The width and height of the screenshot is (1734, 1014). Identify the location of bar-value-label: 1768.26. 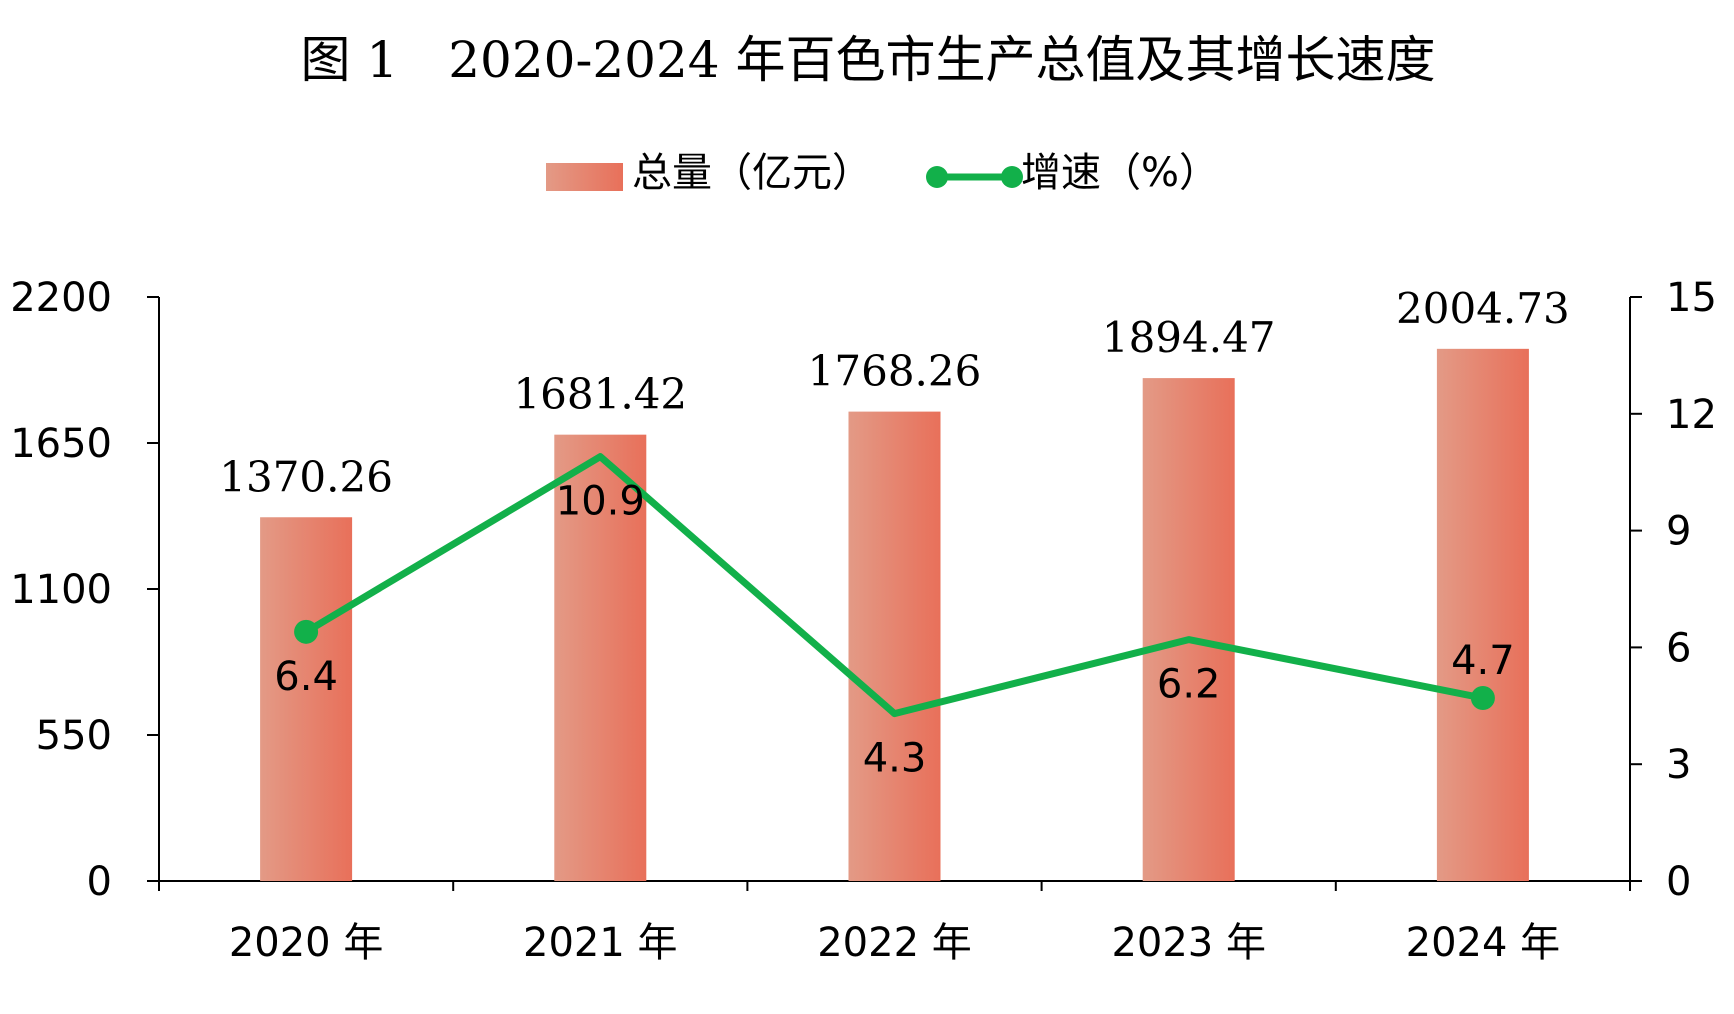
(895, 371).